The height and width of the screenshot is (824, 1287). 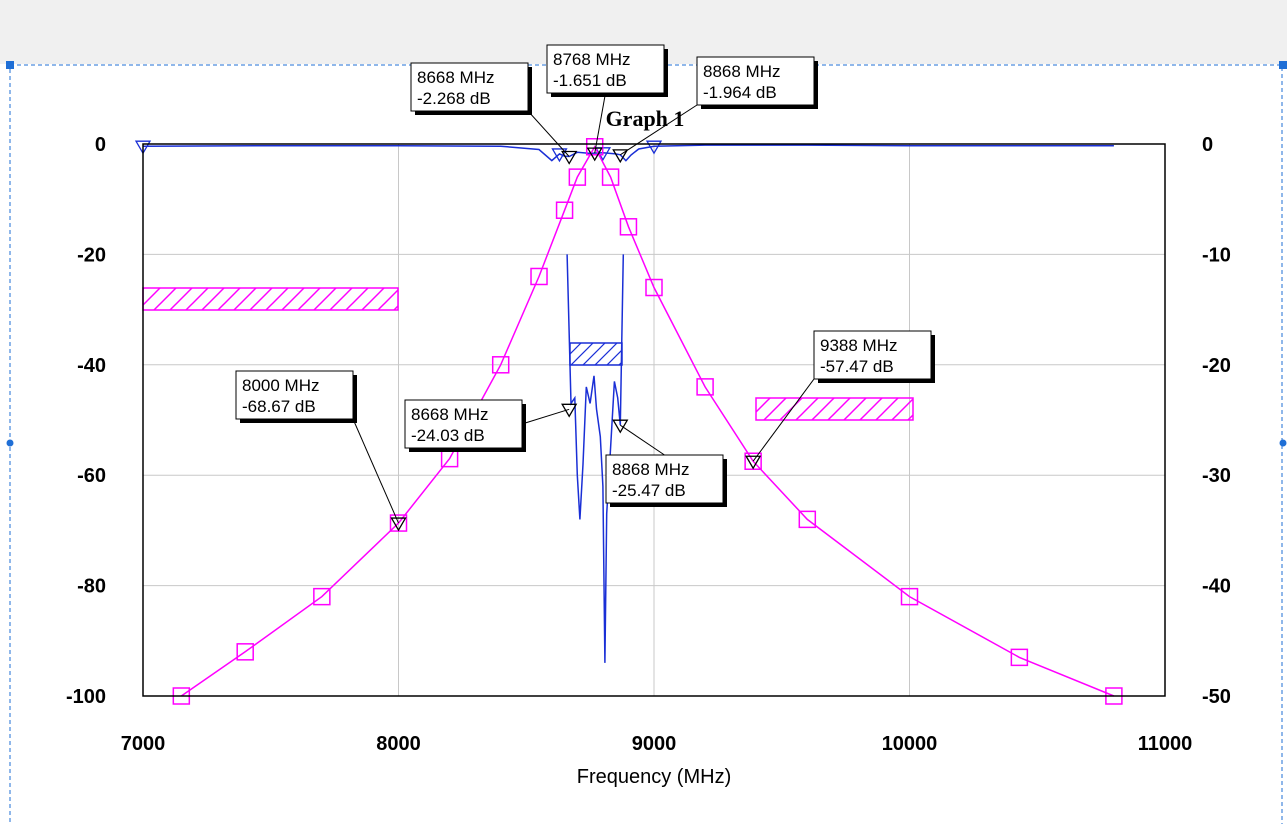 I want to click on y-tick-label-right: -40, so click(x=1216, y=587).